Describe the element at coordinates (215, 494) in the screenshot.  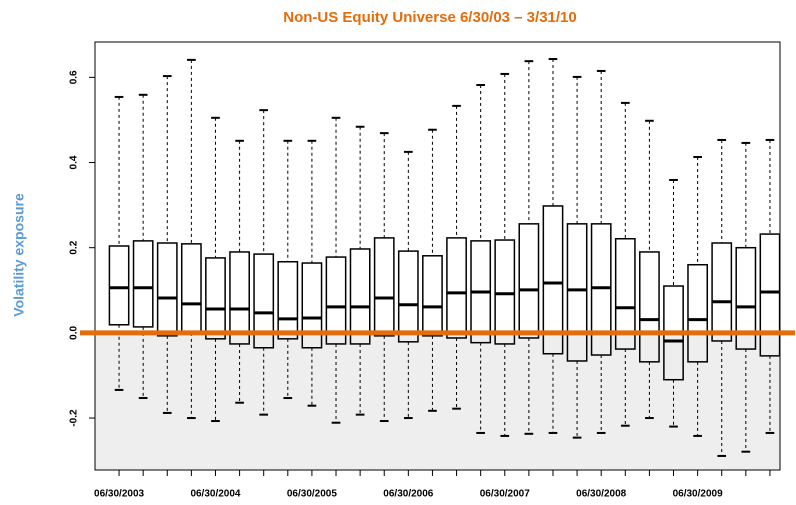
I see `x-tick-label: 06/30/2004` at that location.